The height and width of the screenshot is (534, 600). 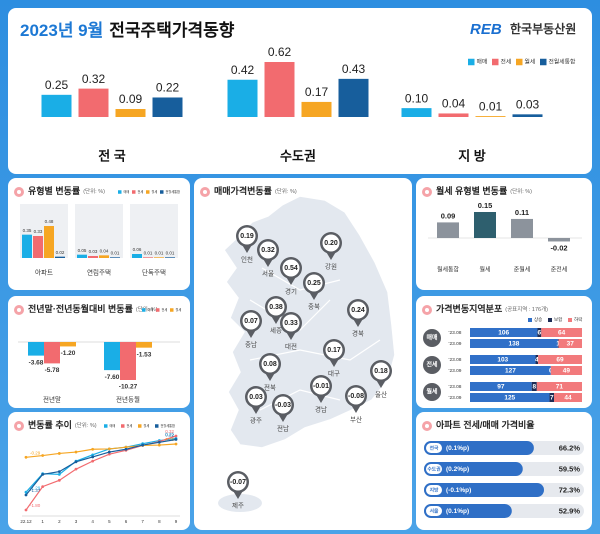 What do you see at coordinates (173, 191) in the screenshot?
I see `legend-label: 전월세통합` at bounding box center [173, 191].